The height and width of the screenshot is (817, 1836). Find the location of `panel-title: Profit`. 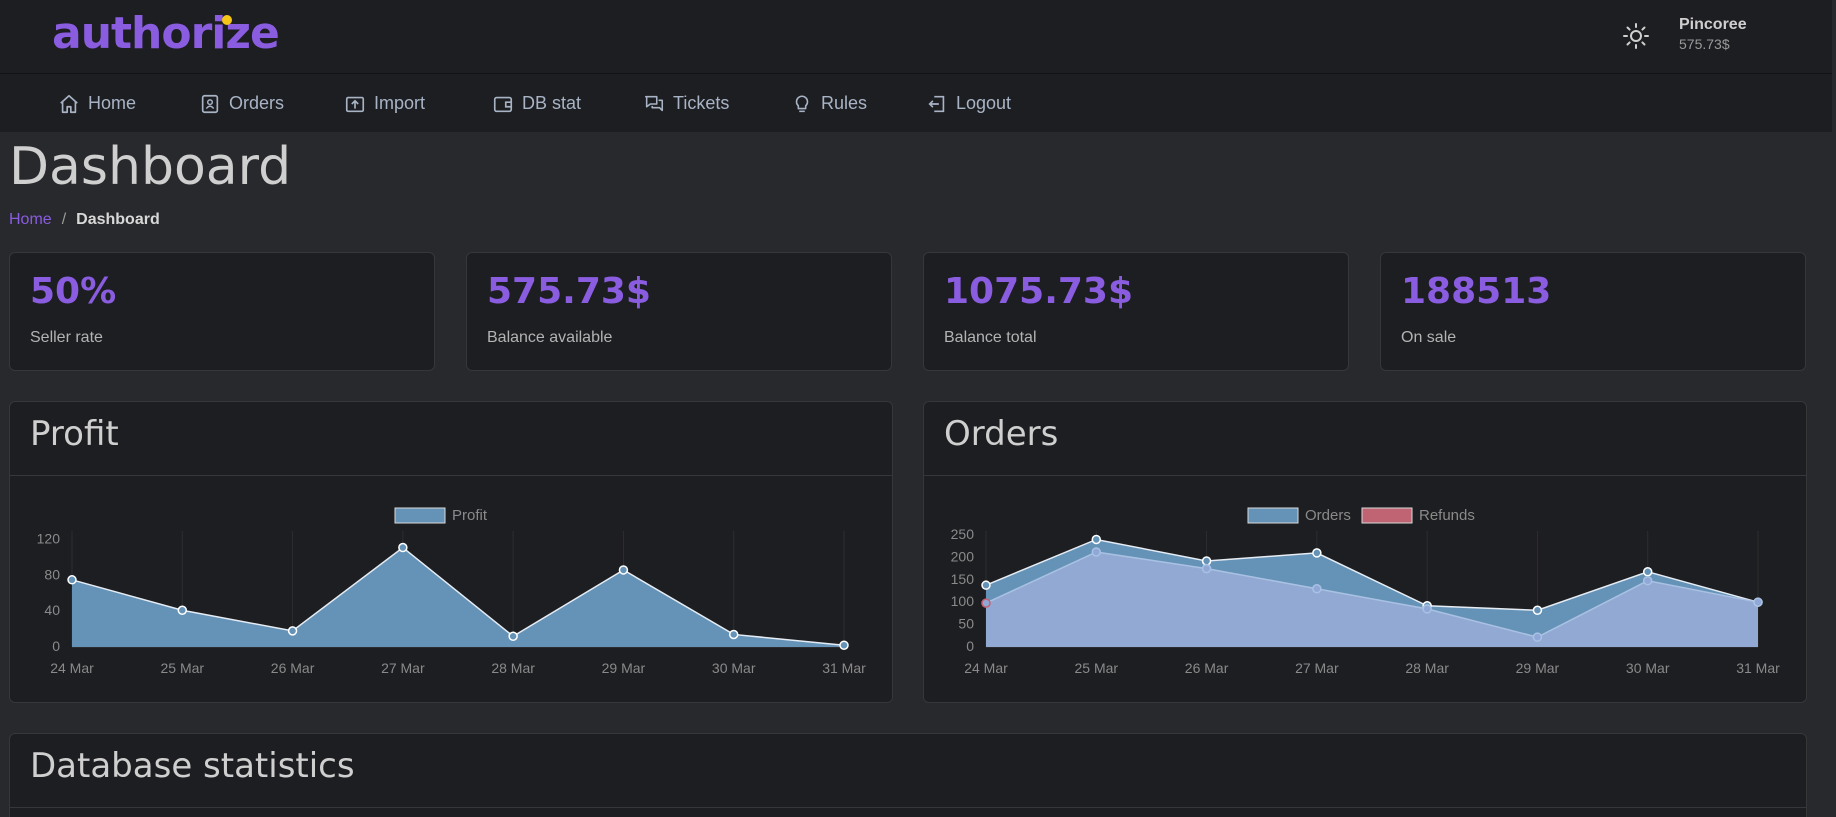

panel-title: Profit is located at coordinates (74, 434).